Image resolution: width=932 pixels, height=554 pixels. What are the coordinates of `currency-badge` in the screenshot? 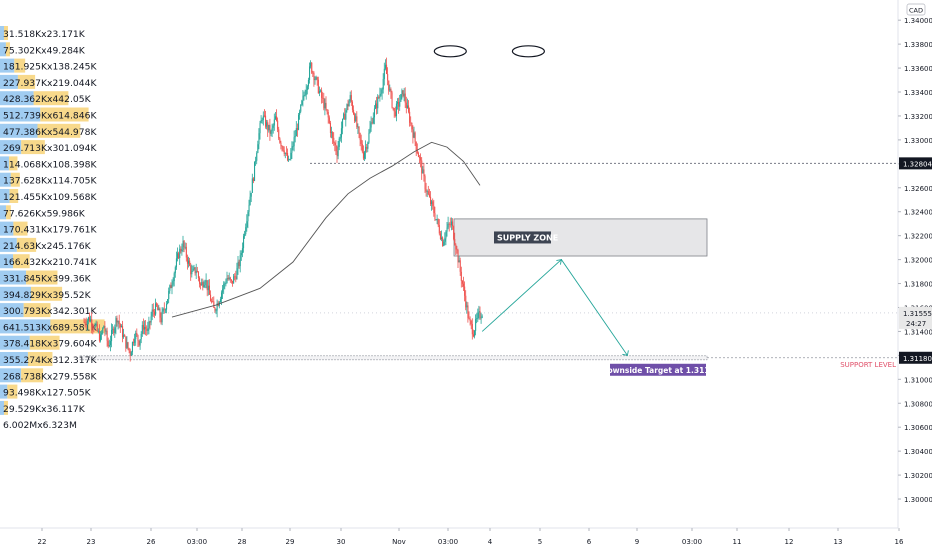 It's located at (916, 9).